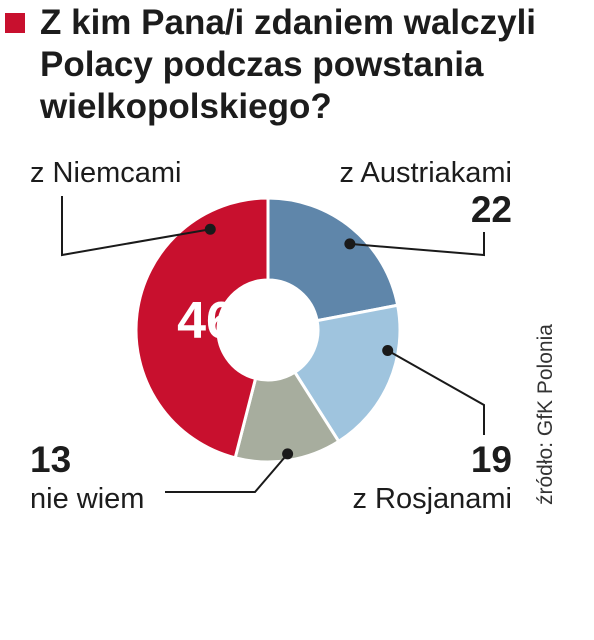 The image size is (594, 640). I want to click on leader-austriakami-dot, so click(350, 244).